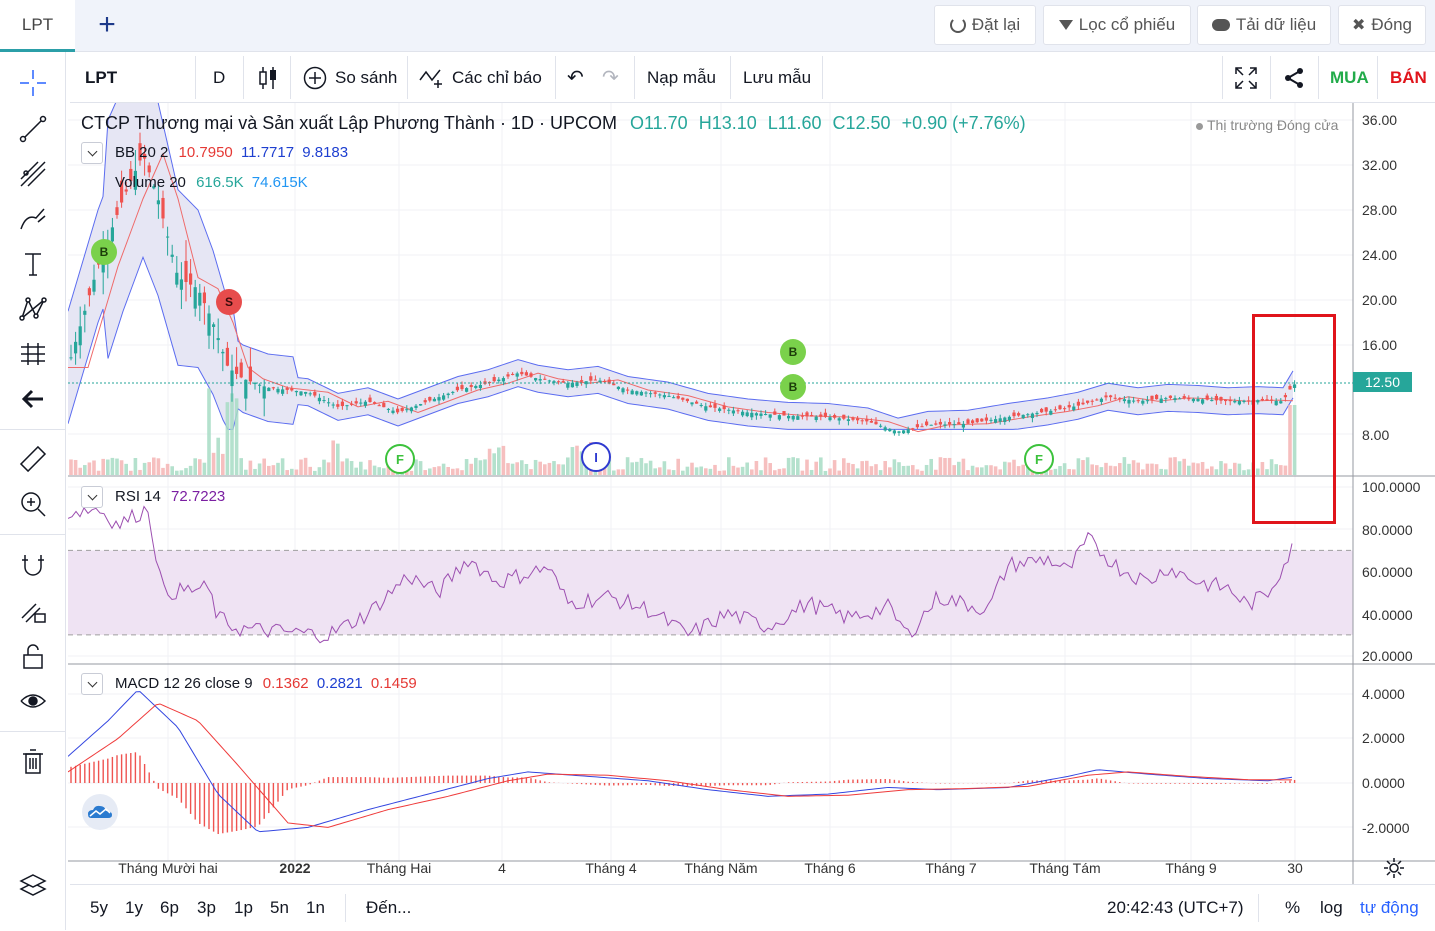 This screenshot has height=931, width=1435. Describe the element at coordinates (777, 77) in the screenshot. I see `save-template-button: Lưu mẫu` at that location.